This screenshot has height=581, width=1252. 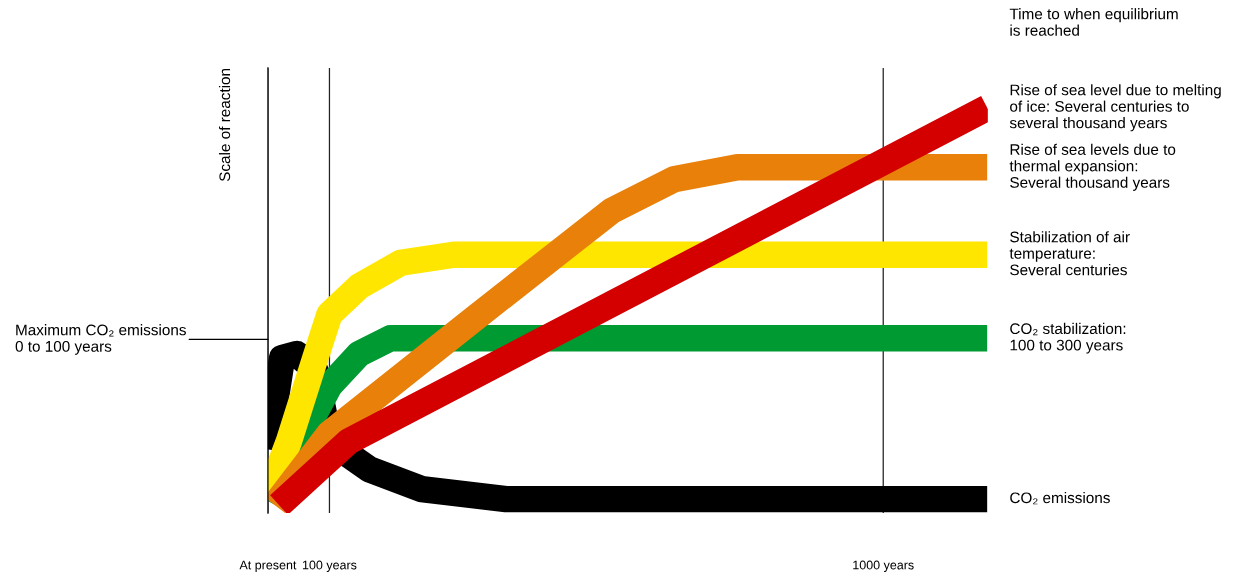 I want to click on series-label: CO₂ emissions, so click(x=1060, y=498).